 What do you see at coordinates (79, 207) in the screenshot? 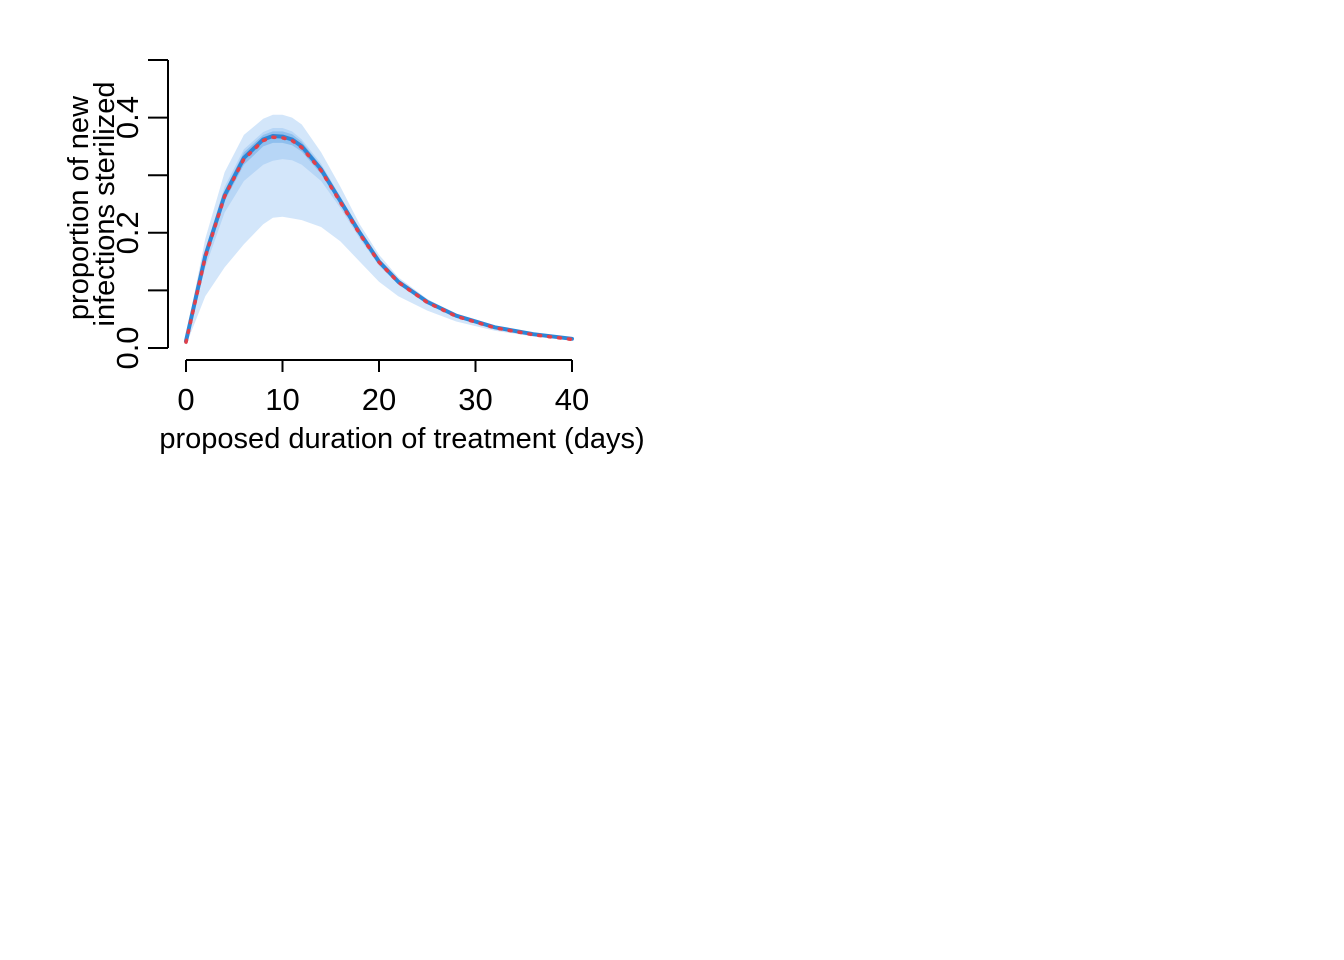
I see `y-axis-title-line-1: proportion of new` at bounding box center [79, 207].